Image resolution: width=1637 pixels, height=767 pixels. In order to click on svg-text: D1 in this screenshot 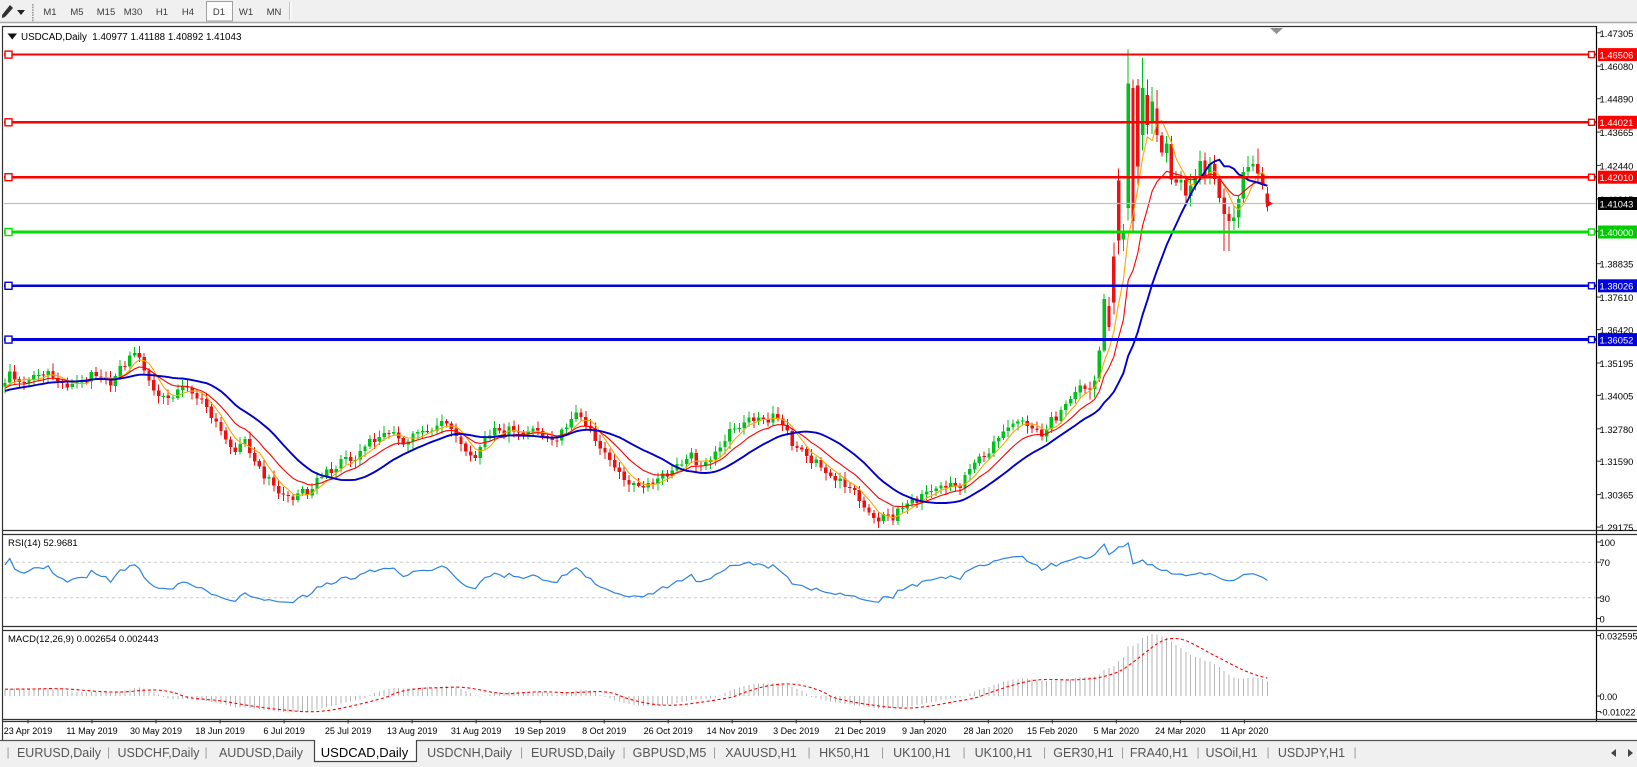, I will do `click(219, 12)`.